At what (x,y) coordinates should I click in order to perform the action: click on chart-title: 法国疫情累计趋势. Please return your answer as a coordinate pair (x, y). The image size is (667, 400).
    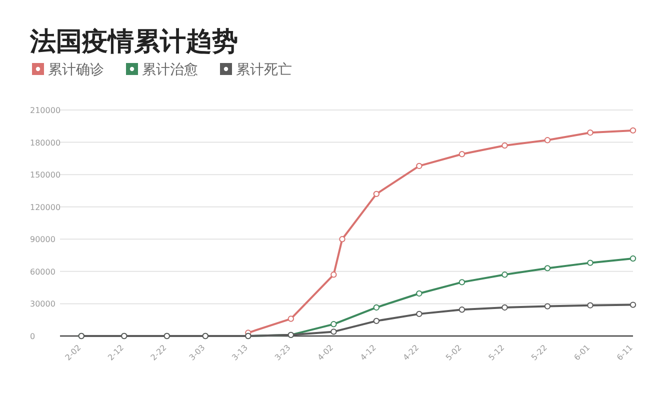
    Looking at the image, I should click on (133, 42).